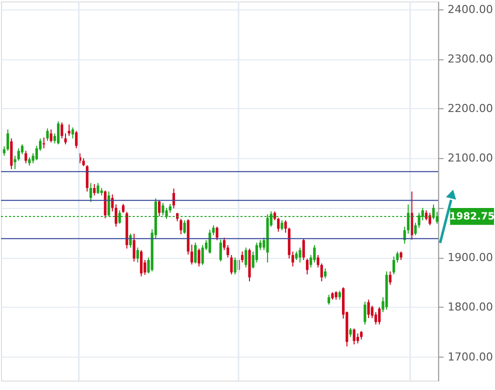  Describe the element at coordinates (470, 257) in the screenshot. I see `y-tick-label: 1900.00` at that location.